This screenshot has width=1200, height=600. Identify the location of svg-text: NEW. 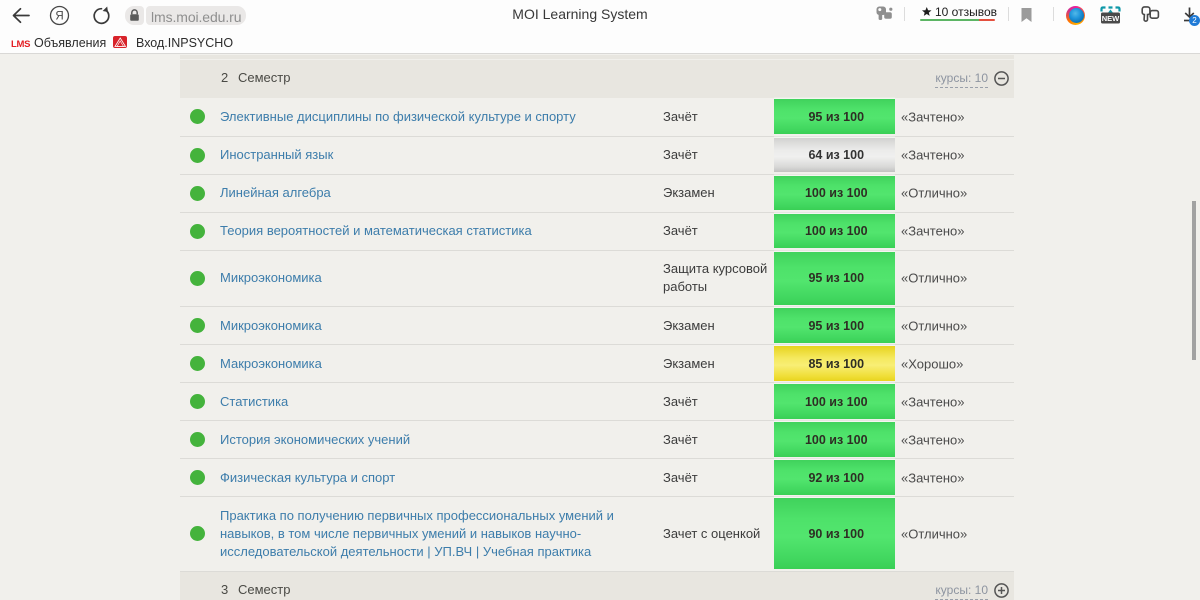
(1111, 18).